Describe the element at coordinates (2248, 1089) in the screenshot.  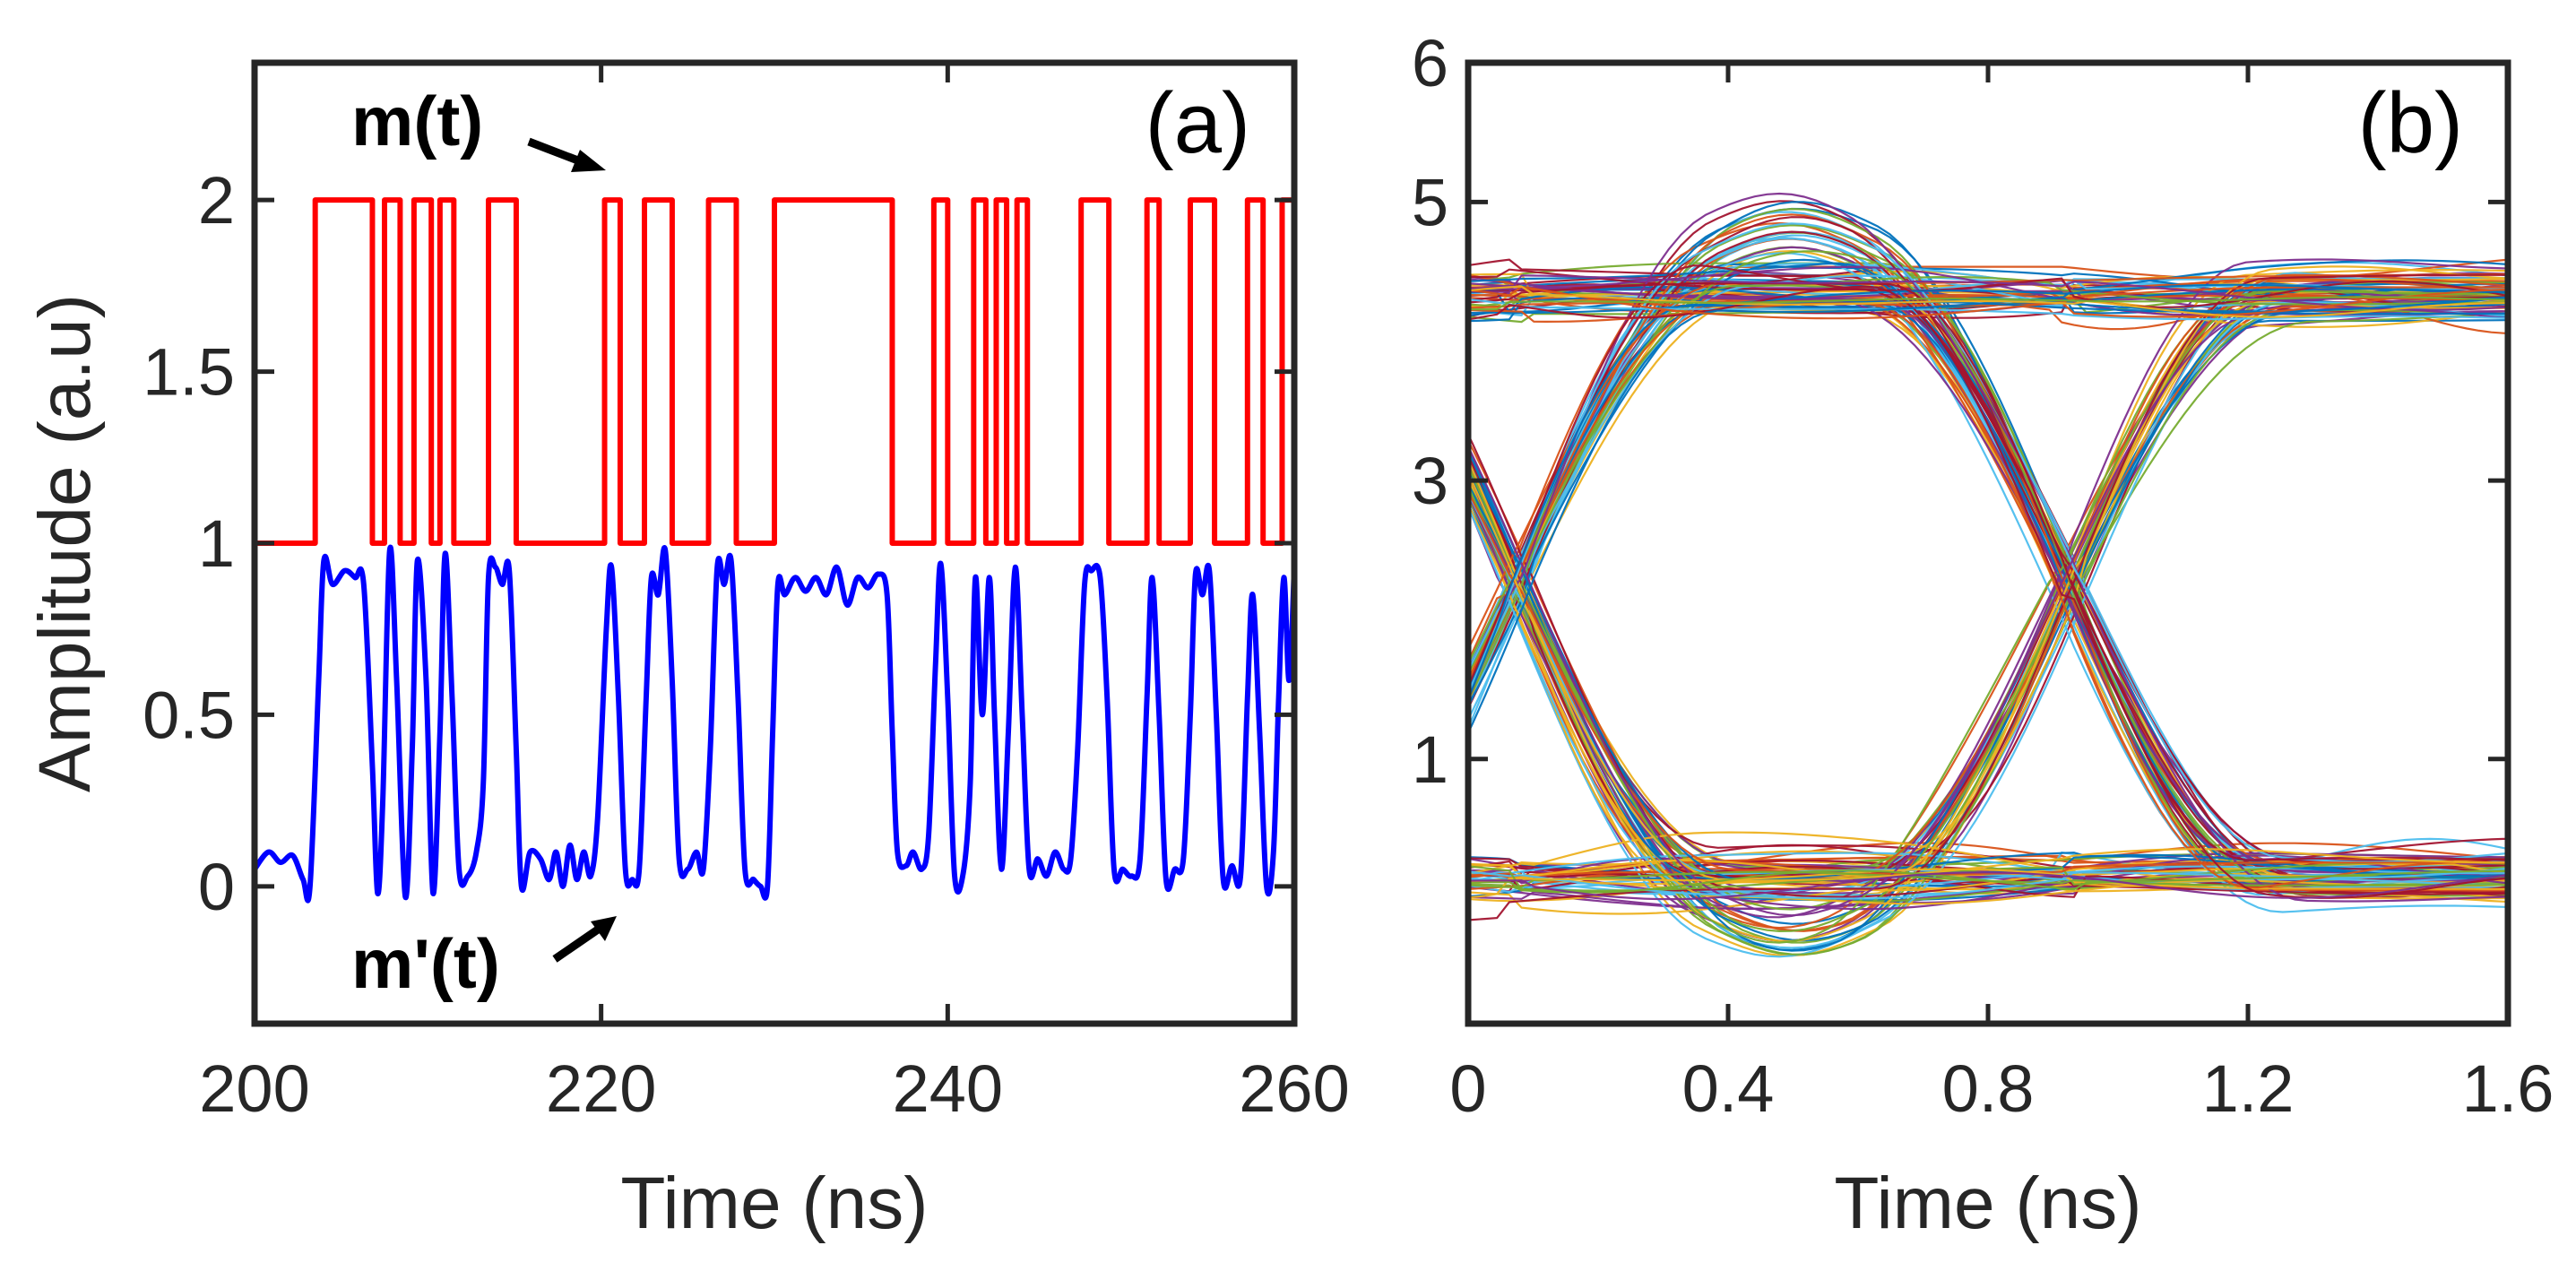
I see `panel-b-xtick-label: 1.2` at that location.